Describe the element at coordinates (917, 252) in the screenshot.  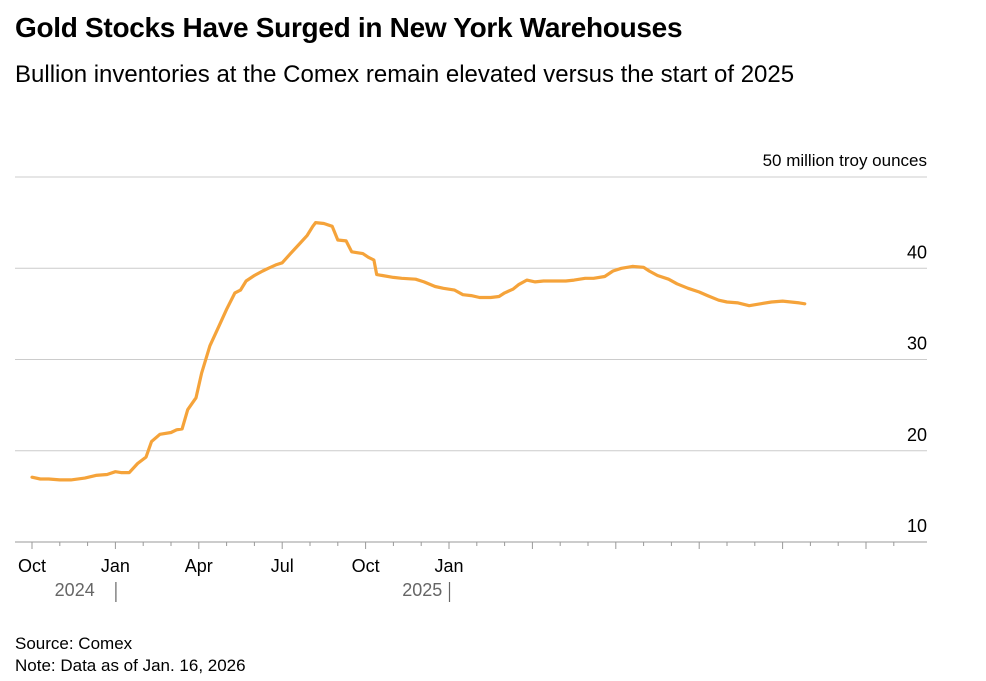
I see `y-tick-label: 40` at that location.